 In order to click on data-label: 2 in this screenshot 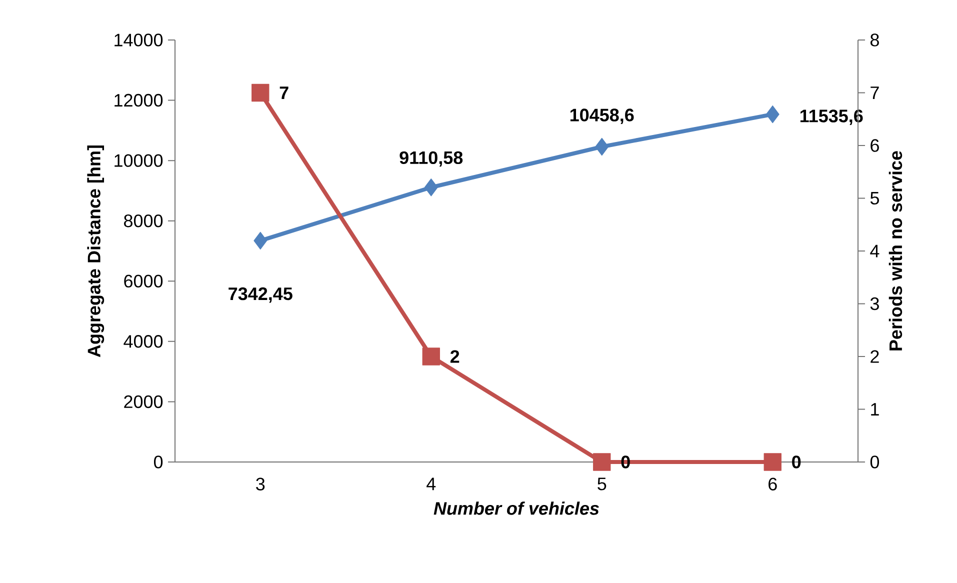, I will do `click(455, 356)`.